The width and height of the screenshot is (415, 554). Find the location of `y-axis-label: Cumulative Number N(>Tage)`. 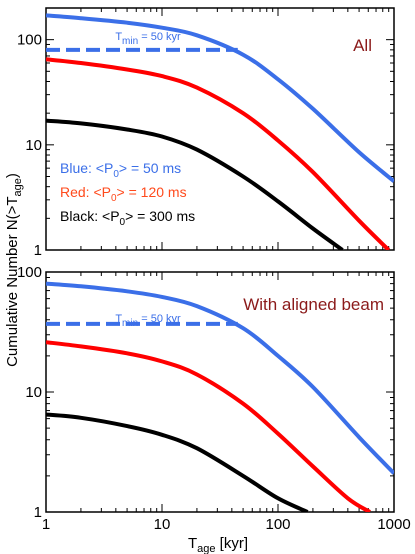

y-axis-label: Cumulative Number N(>Tage) is located at coordinates (14, 270).